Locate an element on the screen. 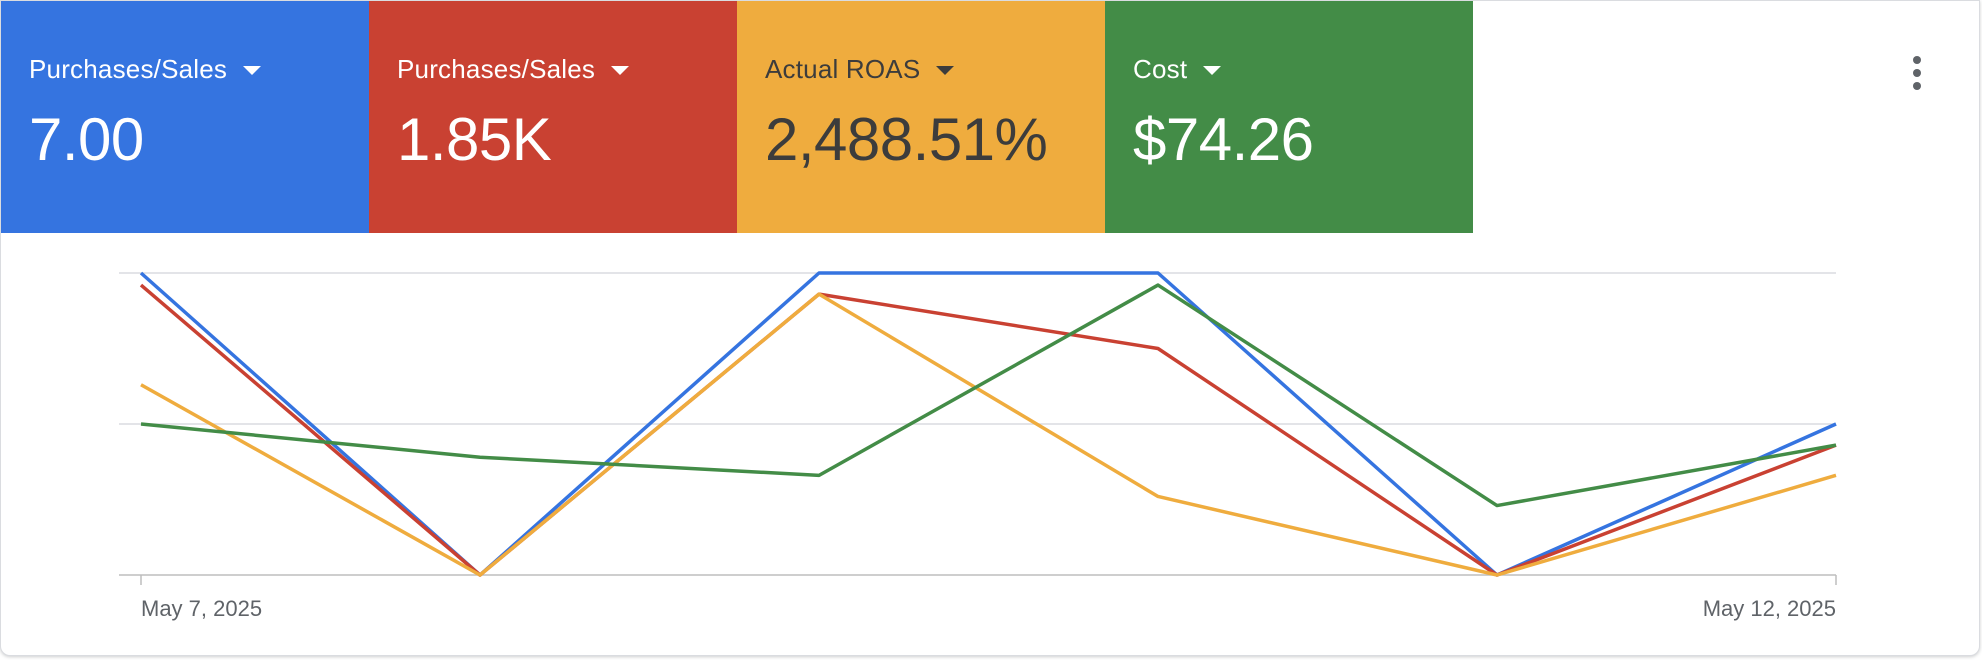  chart-x-ticks: May 7, 2025 May 12, 2025 is located at coordinates (988, 608).